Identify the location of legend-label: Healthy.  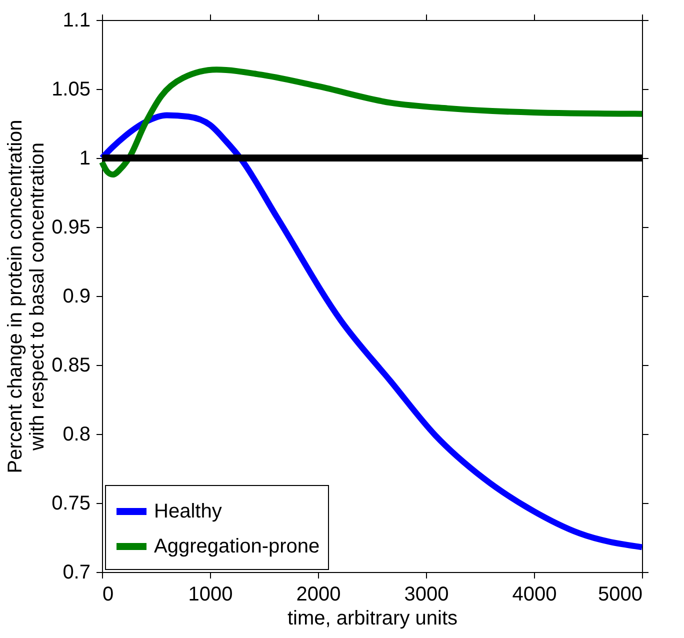
(188, 511).